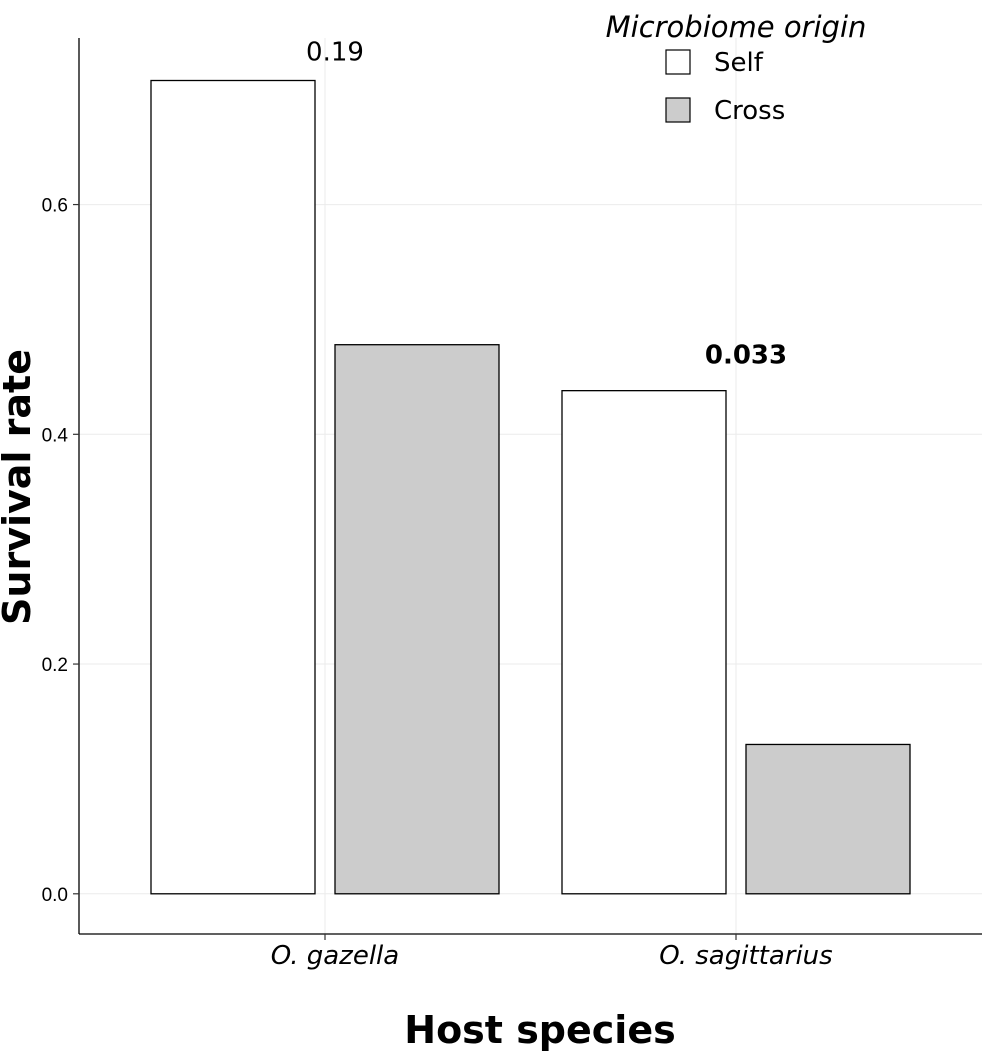  What do you see at coordinates (55, 206) in the screenshot?
I see `y-tick-label: 0.6` at bounding box center [55, 206].